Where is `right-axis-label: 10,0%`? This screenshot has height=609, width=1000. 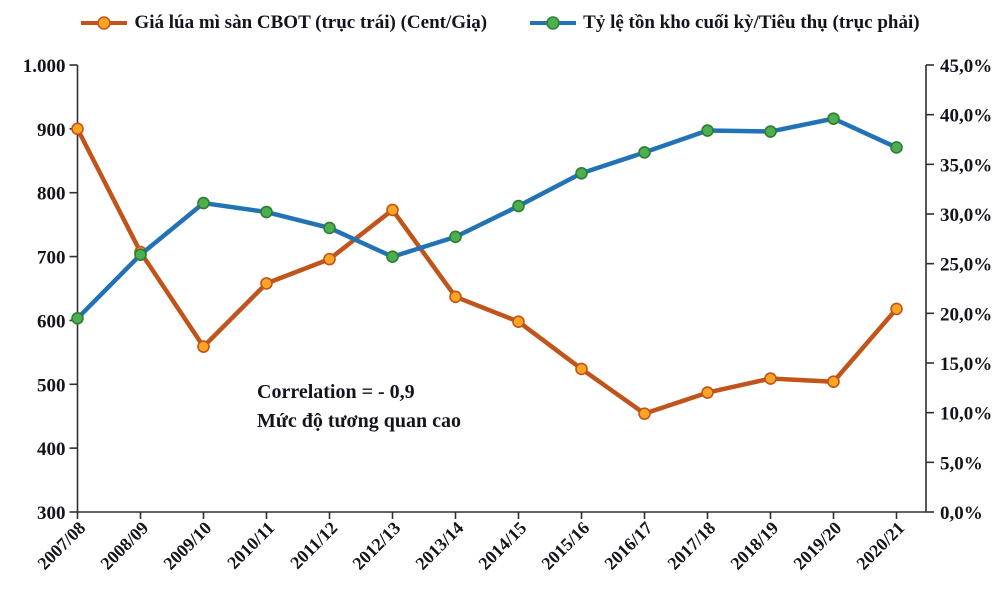 right-axis-label: 10,0% is located at coordinates (966, 414).